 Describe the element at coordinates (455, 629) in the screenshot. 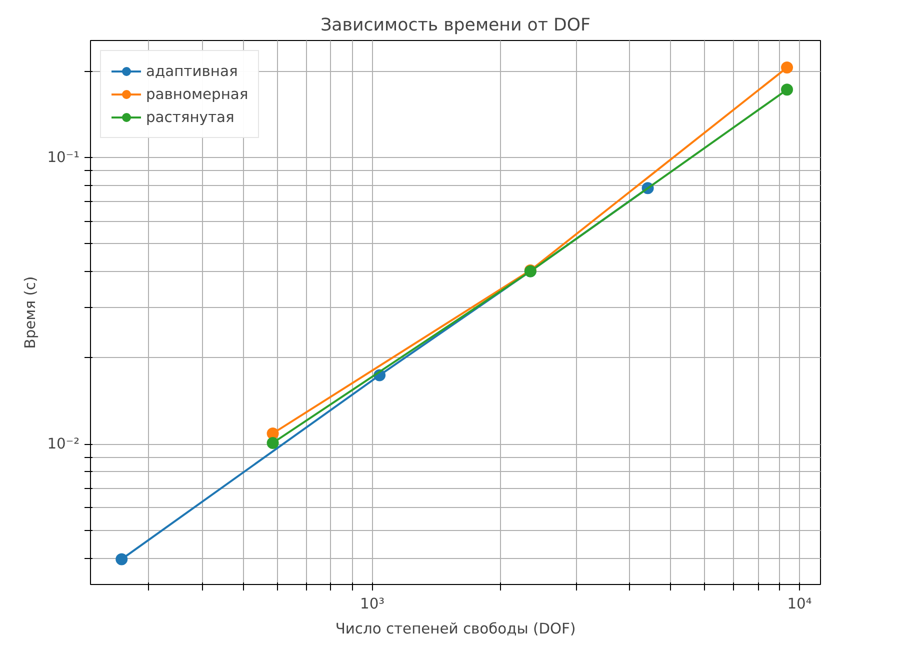

I see `x-axis-title: Число степеней свободы (DOF)` at that location.